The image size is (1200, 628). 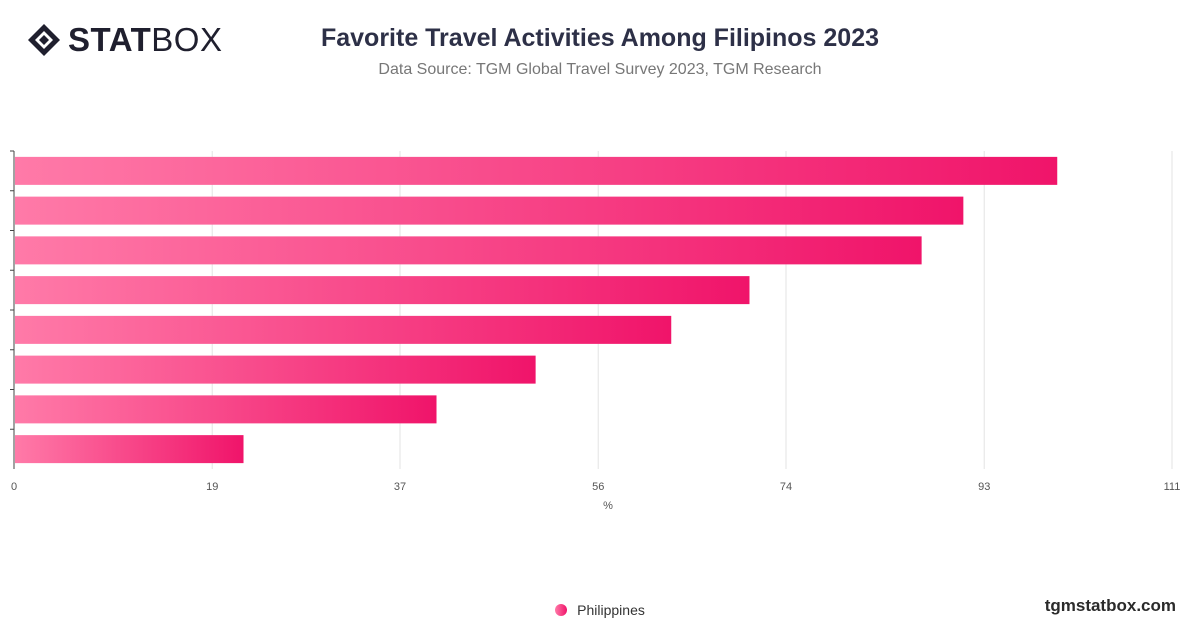 What do you see at coordinates (1110, 605) in the screenshot?
I see `site-url: tgmstatbox.com` at bounding box center [1110, 605].